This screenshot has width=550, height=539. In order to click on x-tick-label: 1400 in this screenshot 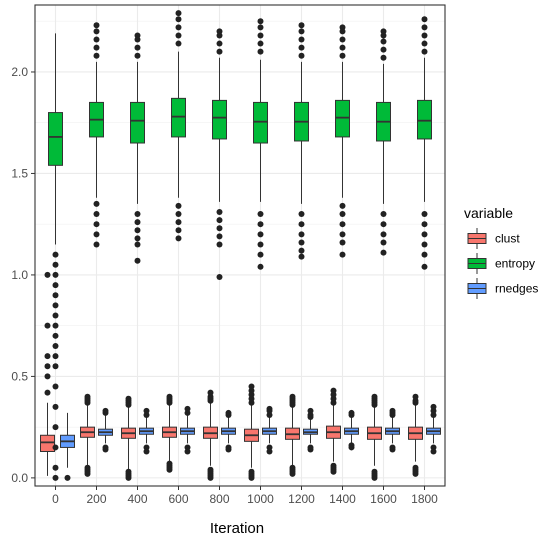, I will do `click(342, 499)`.